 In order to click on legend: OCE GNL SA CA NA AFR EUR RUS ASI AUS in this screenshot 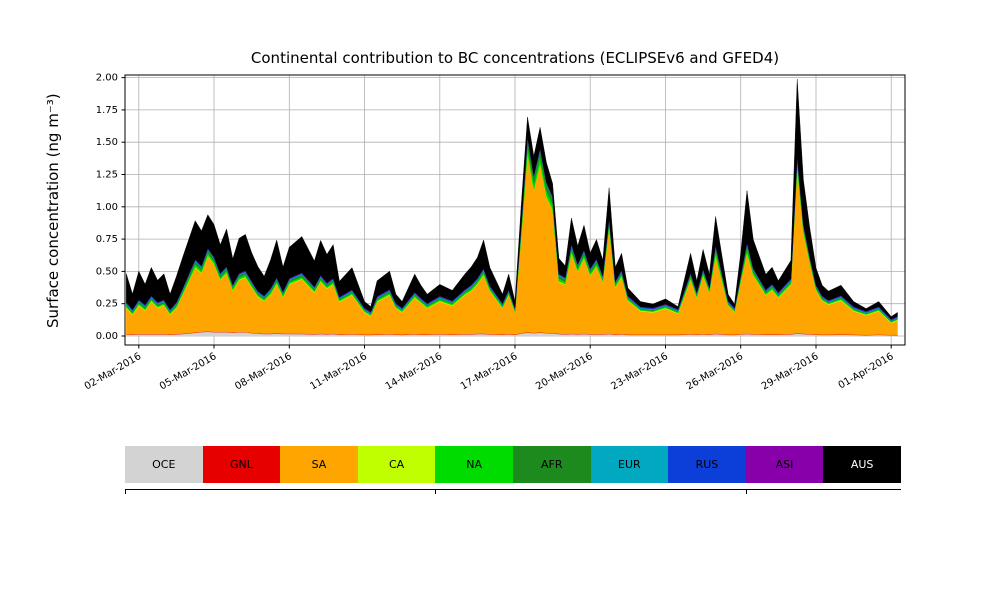, I will do `click(513, 464)`.